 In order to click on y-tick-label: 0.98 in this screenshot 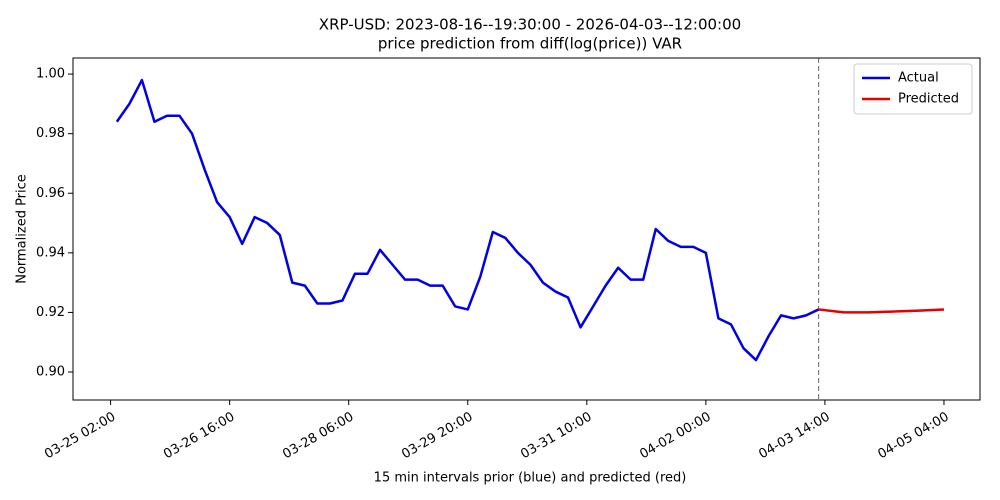, I will do `click(50, 133)`.